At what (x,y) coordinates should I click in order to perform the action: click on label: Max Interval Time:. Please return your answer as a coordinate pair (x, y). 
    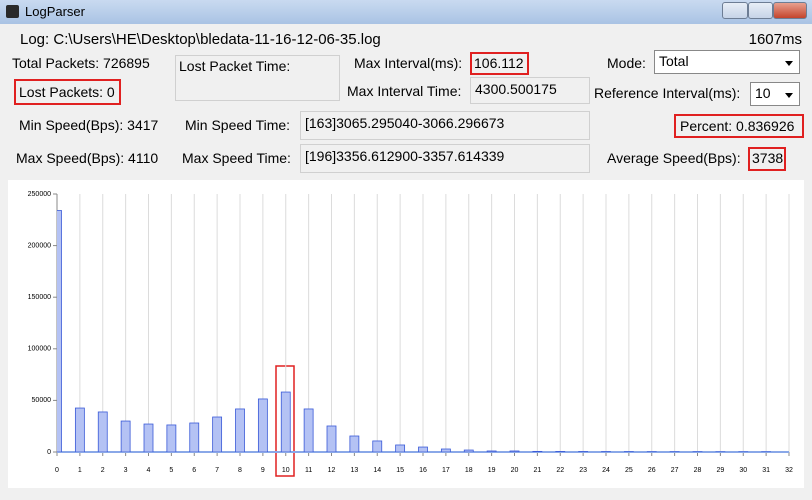
    Looking at the image, I should click on (404, 91).